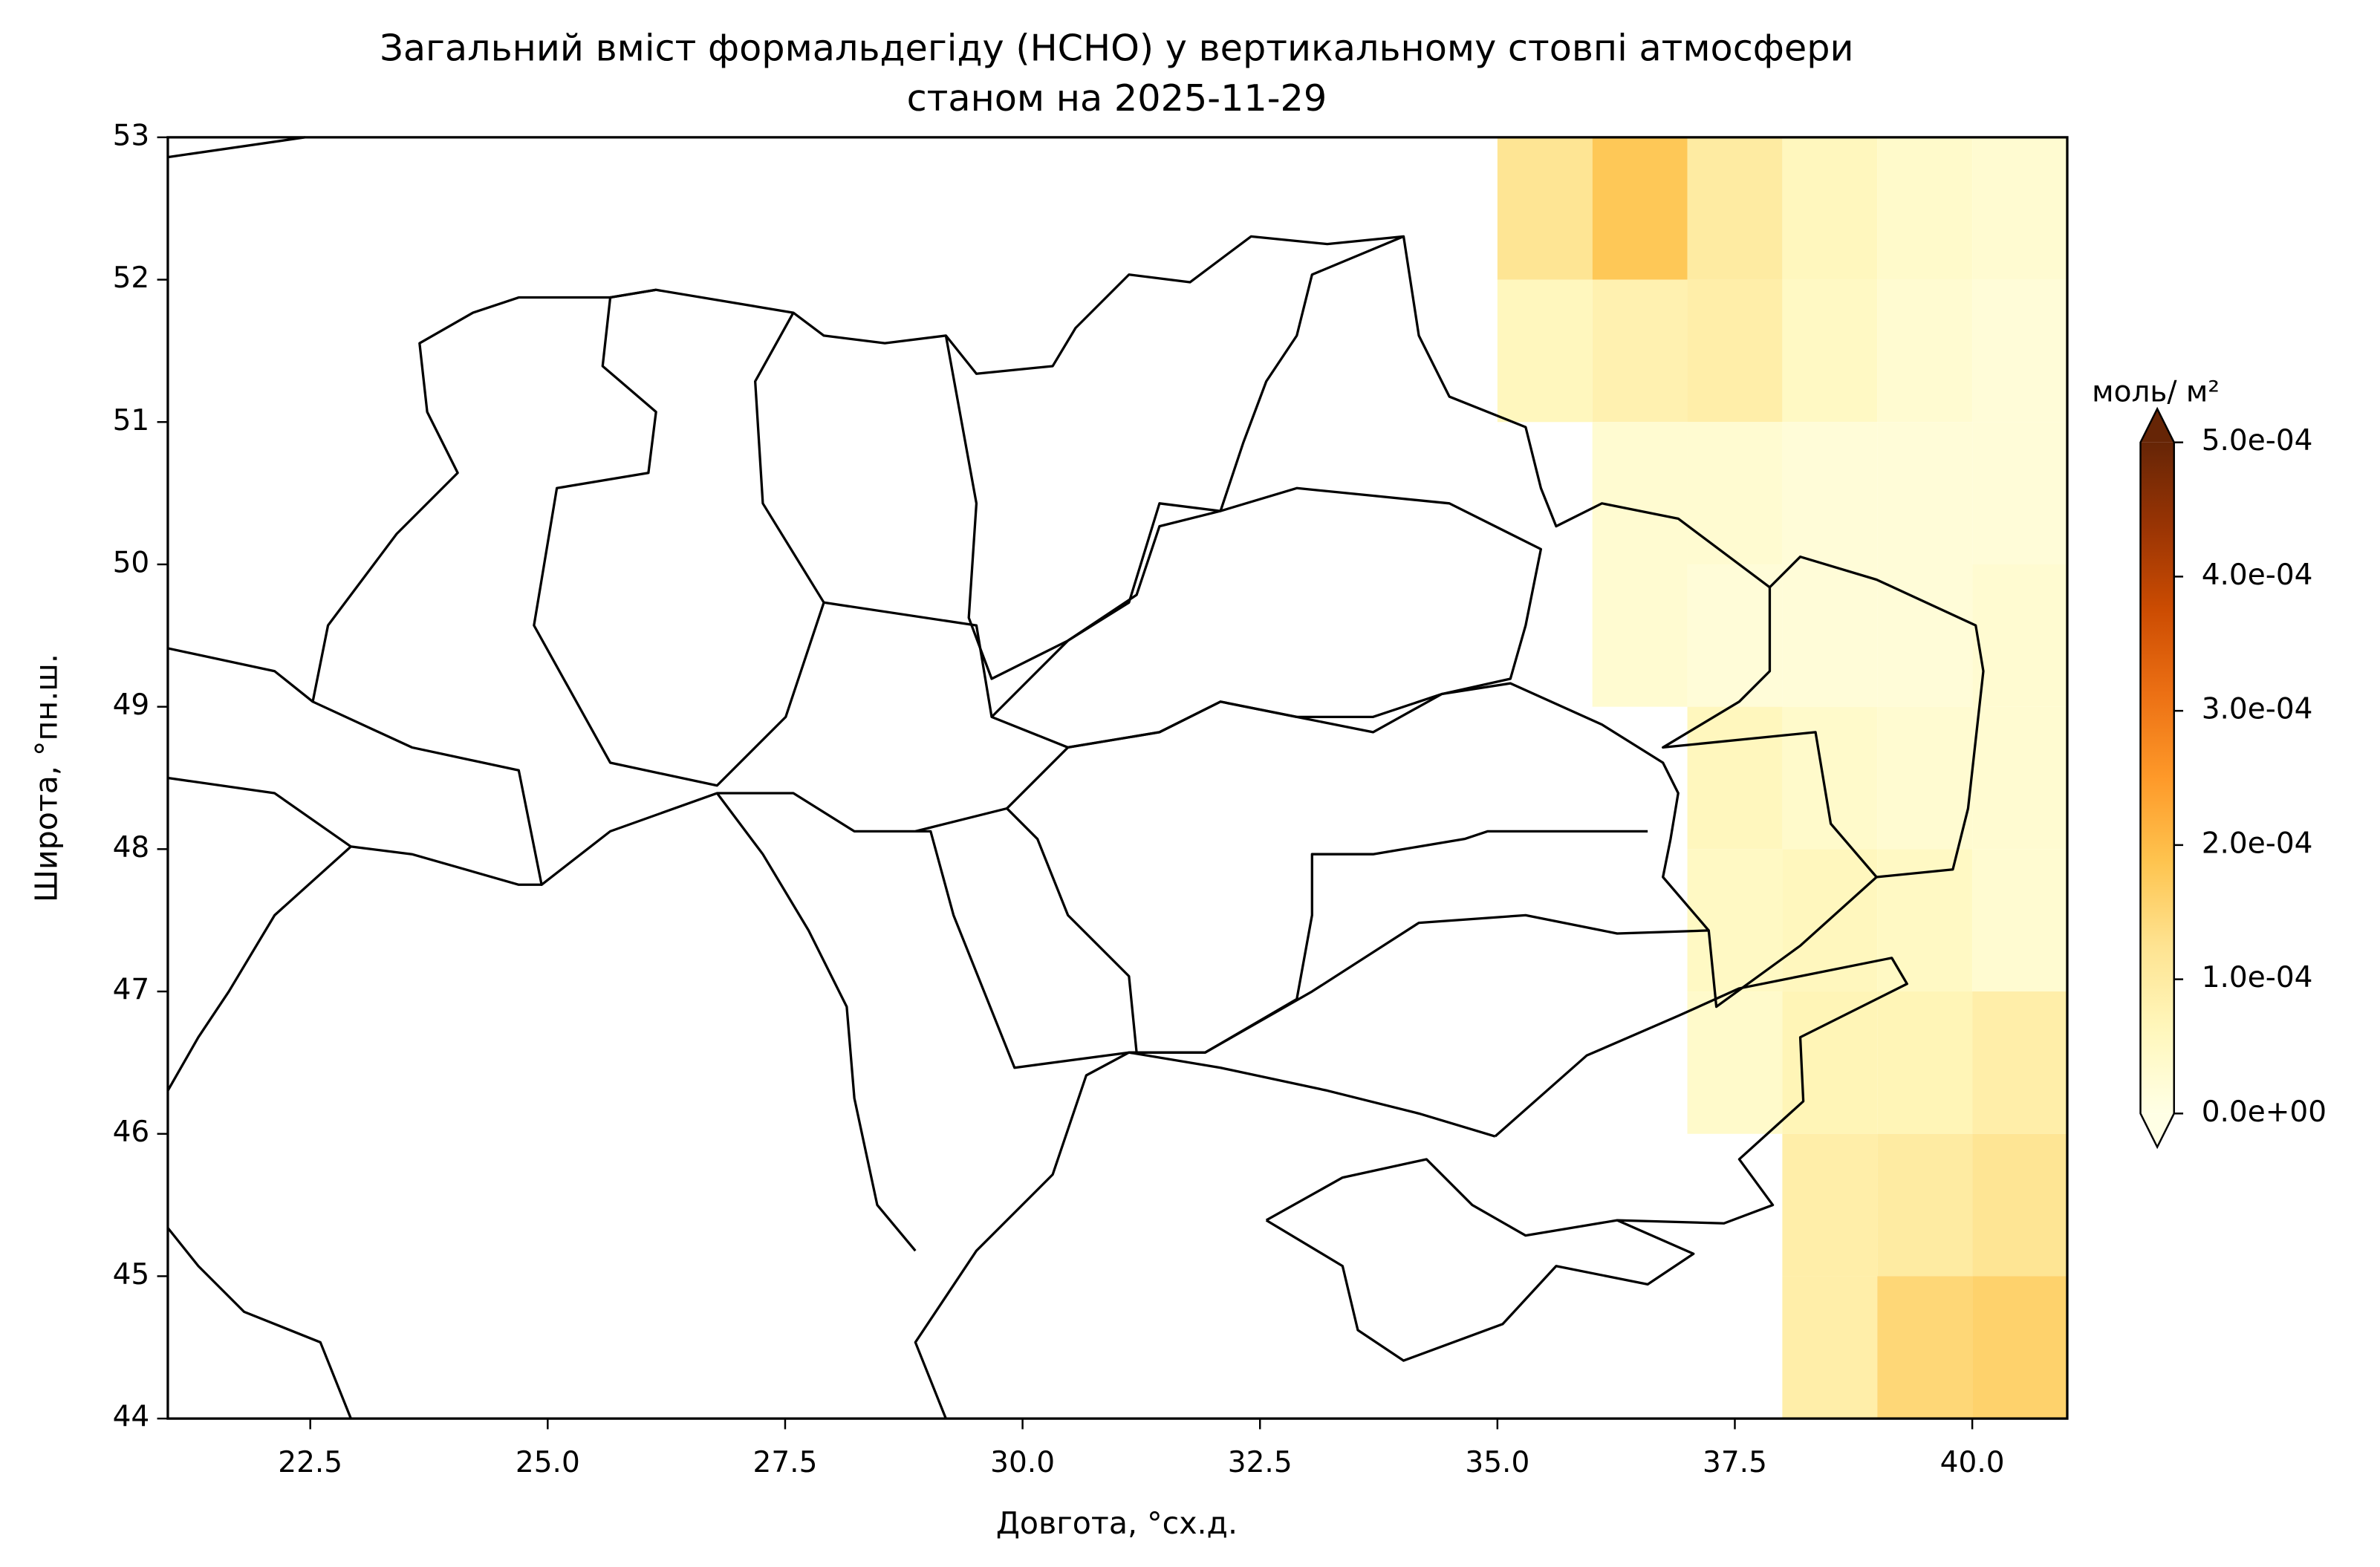  Describe the element at coordinates (1973, 1462) in the screenshot. I see `x-tick-label: 40.0` at that location.